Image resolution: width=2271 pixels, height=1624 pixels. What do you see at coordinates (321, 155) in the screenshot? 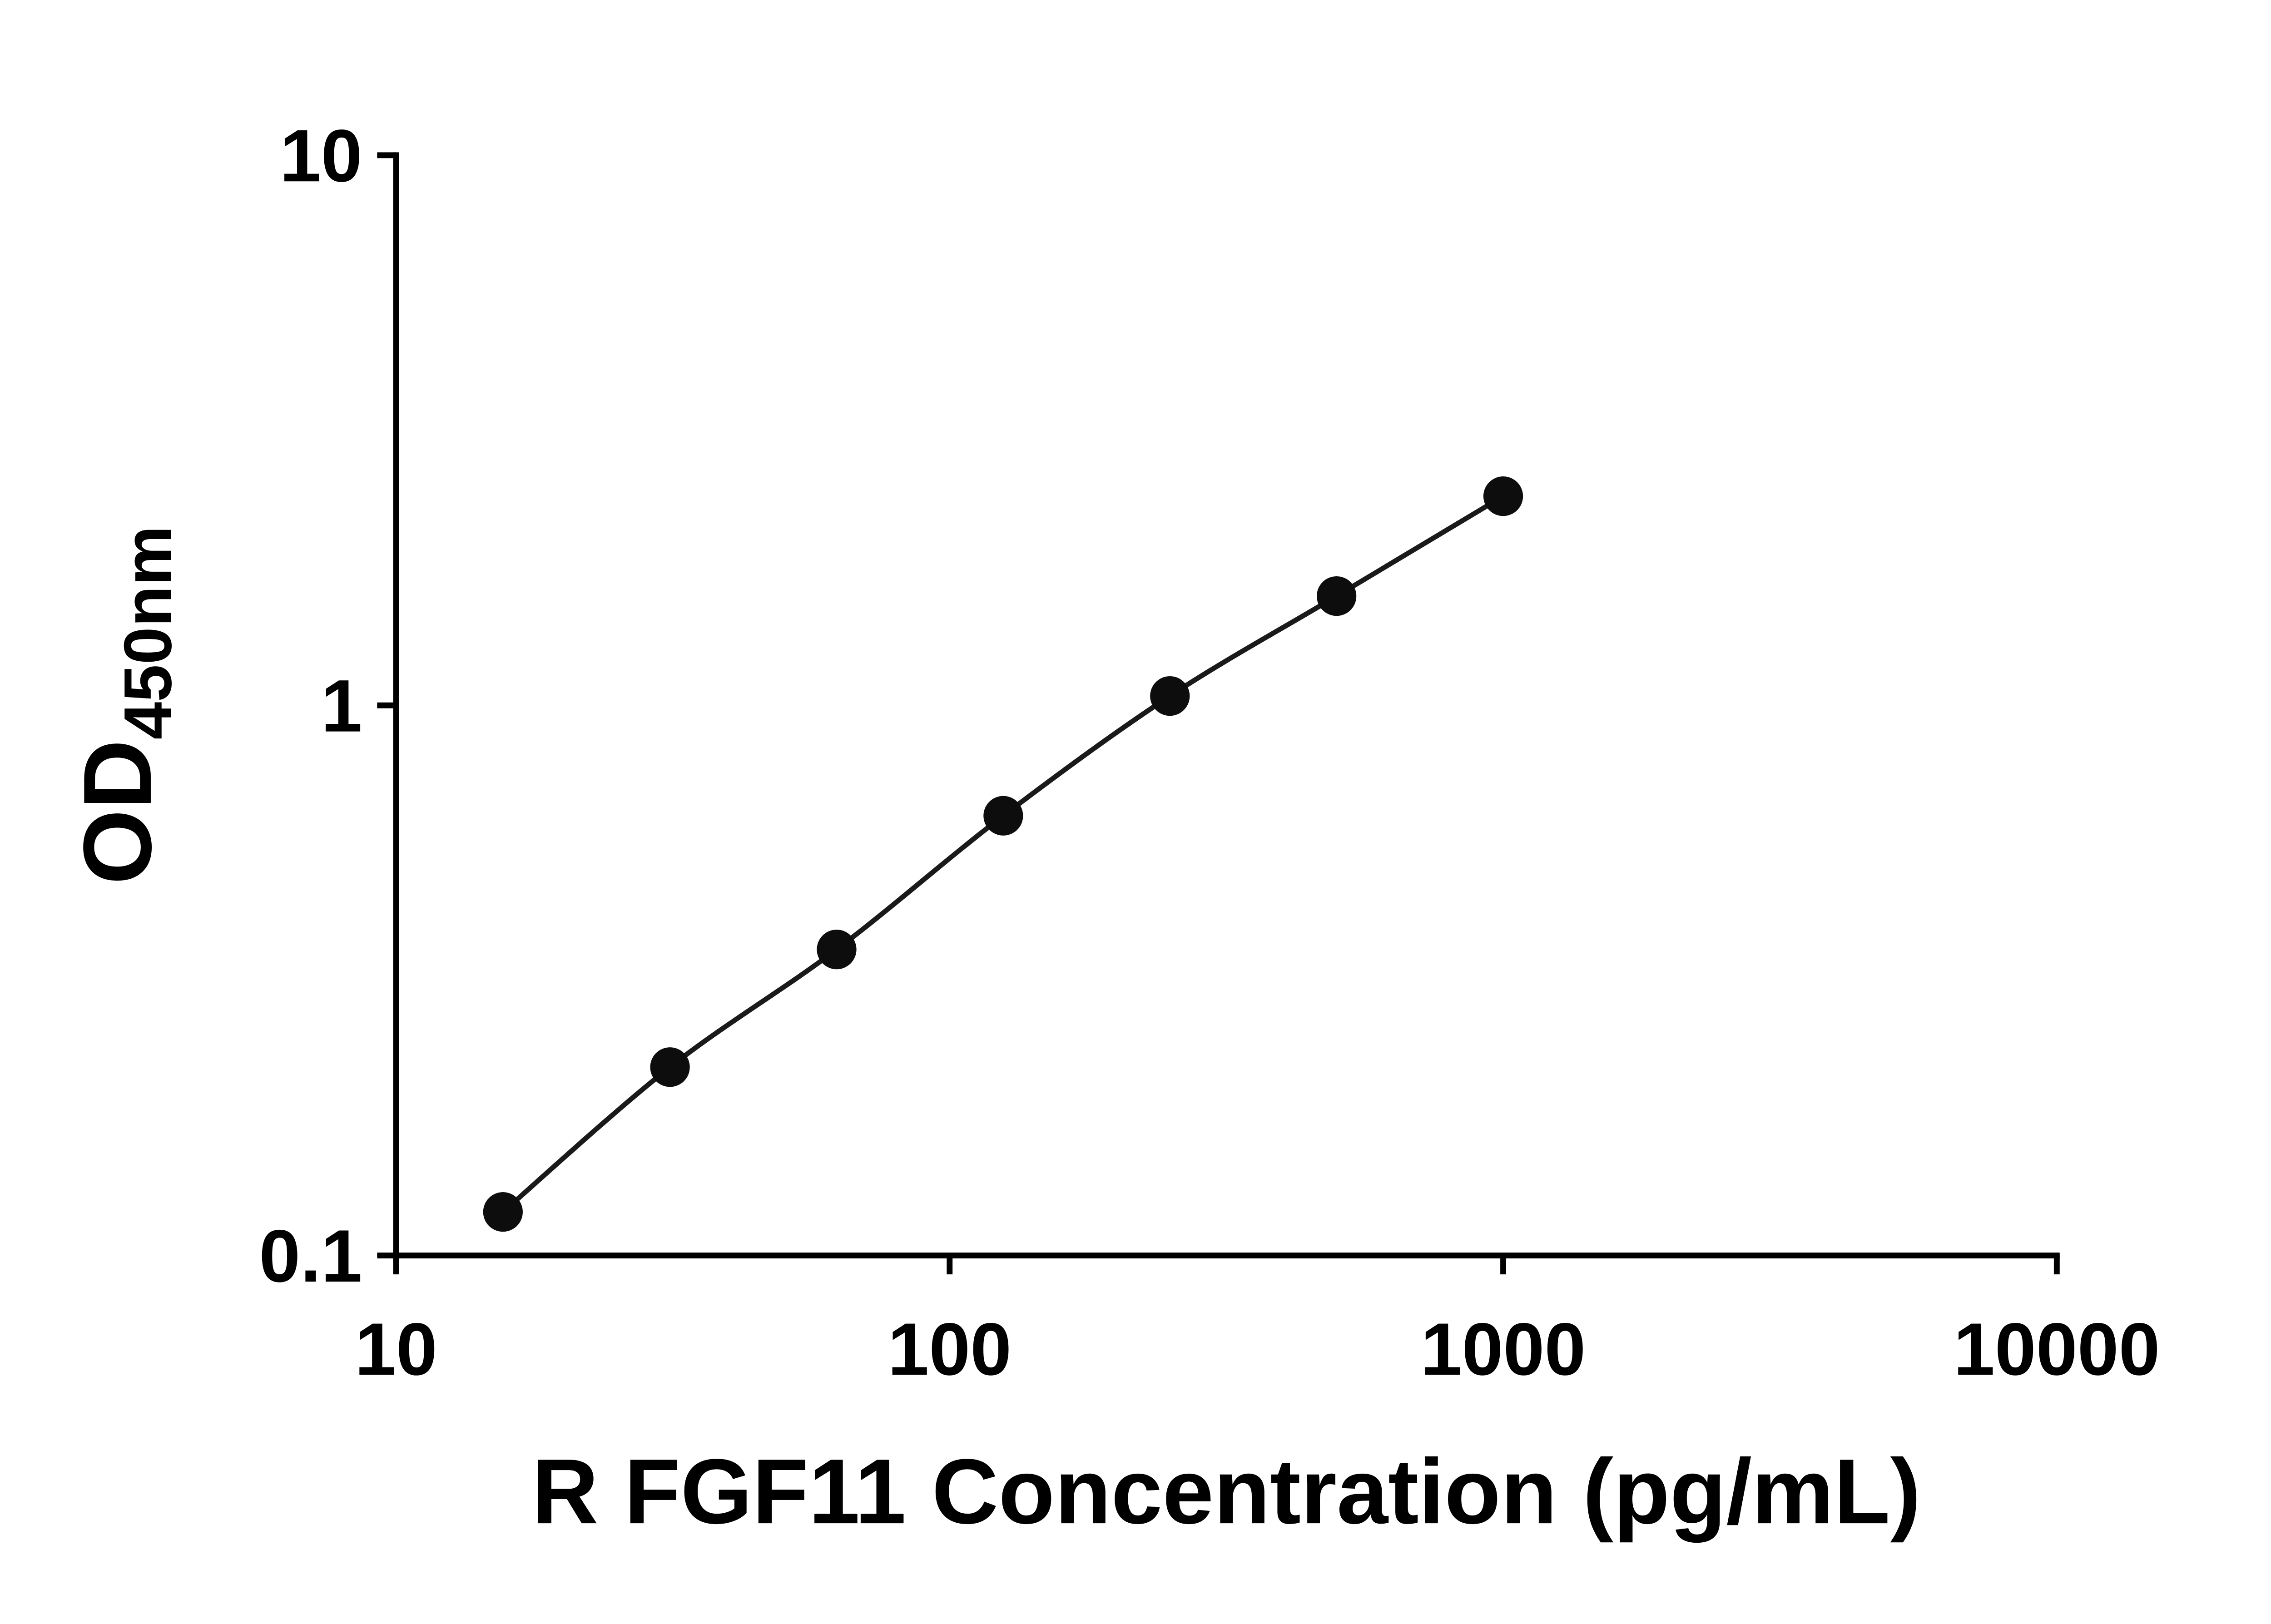
I see `y-tick-label: 10` at bounding box center [321, 155].